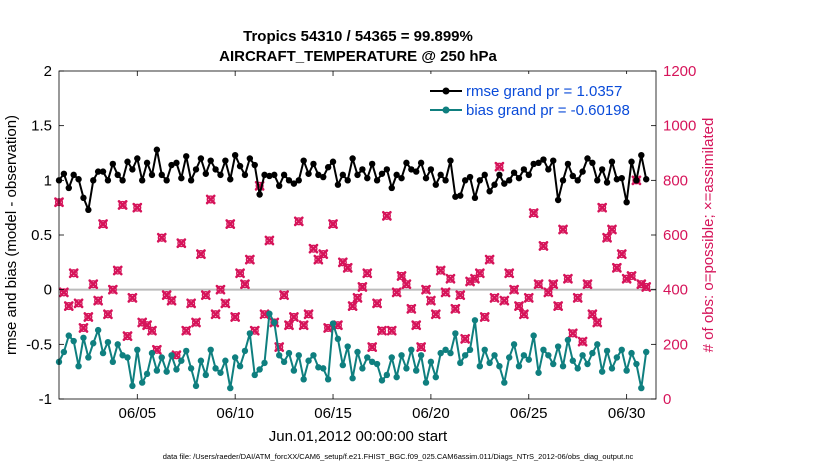 The image size is (830, 470). Describe the element at coordinates (41, 126) in the screenshot. I see `y-tick-label: 1.5` at that location.